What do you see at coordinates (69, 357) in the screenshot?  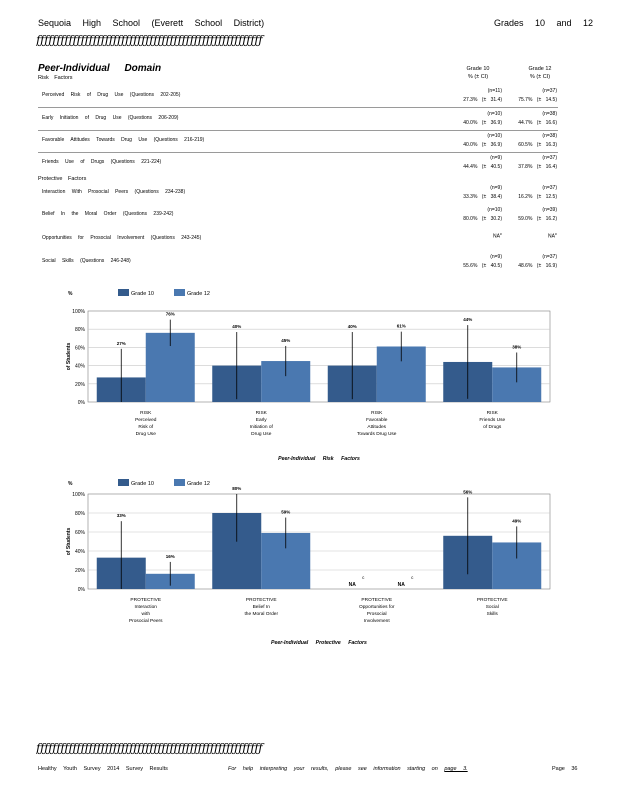 I see `y-axis-label: of Students` at bounding box center [69, 357].